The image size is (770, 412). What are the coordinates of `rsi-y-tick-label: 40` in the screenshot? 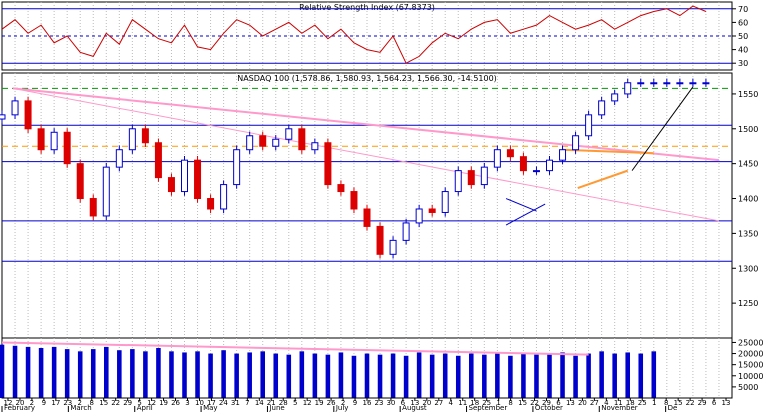 It's located at (743, 50).